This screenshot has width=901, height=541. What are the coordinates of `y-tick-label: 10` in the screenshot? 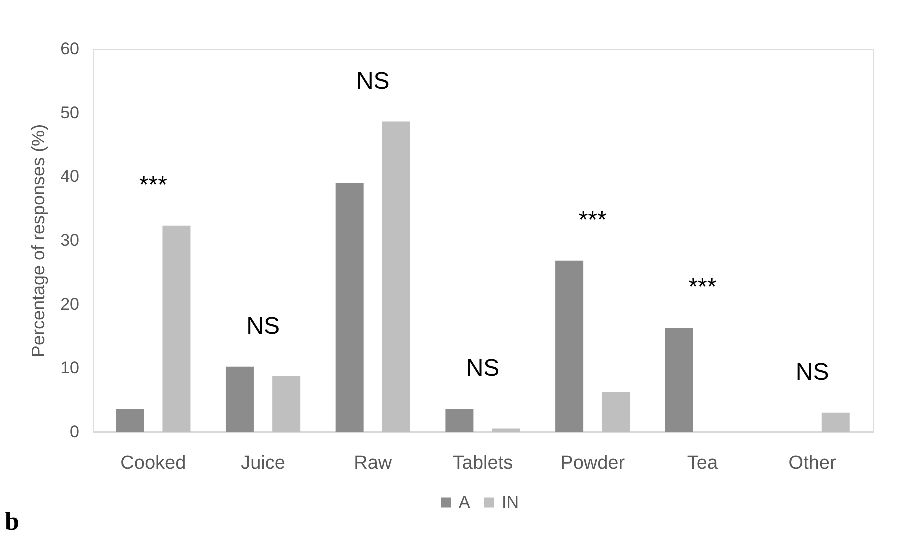 It's located at (70, 368).